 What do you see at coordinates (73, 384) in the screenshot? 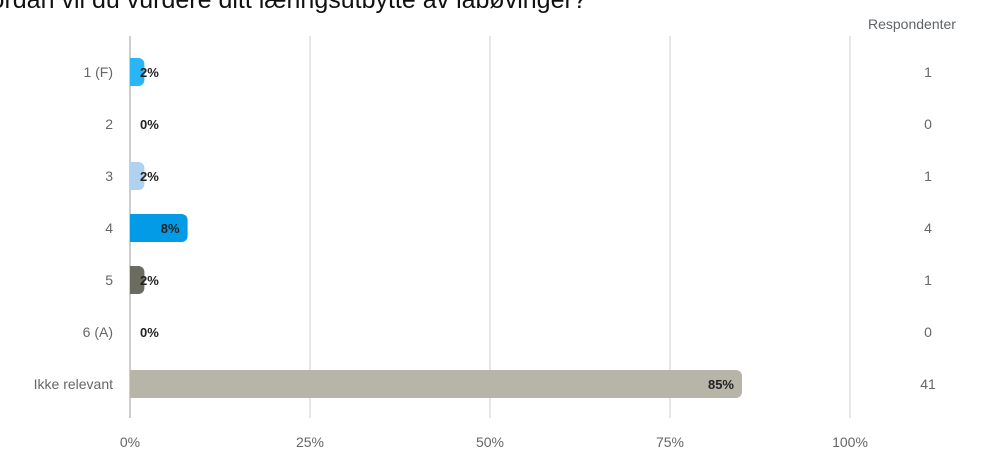
I see `y-tick-label: Ikke relevant` at bounding box center [73, 384].